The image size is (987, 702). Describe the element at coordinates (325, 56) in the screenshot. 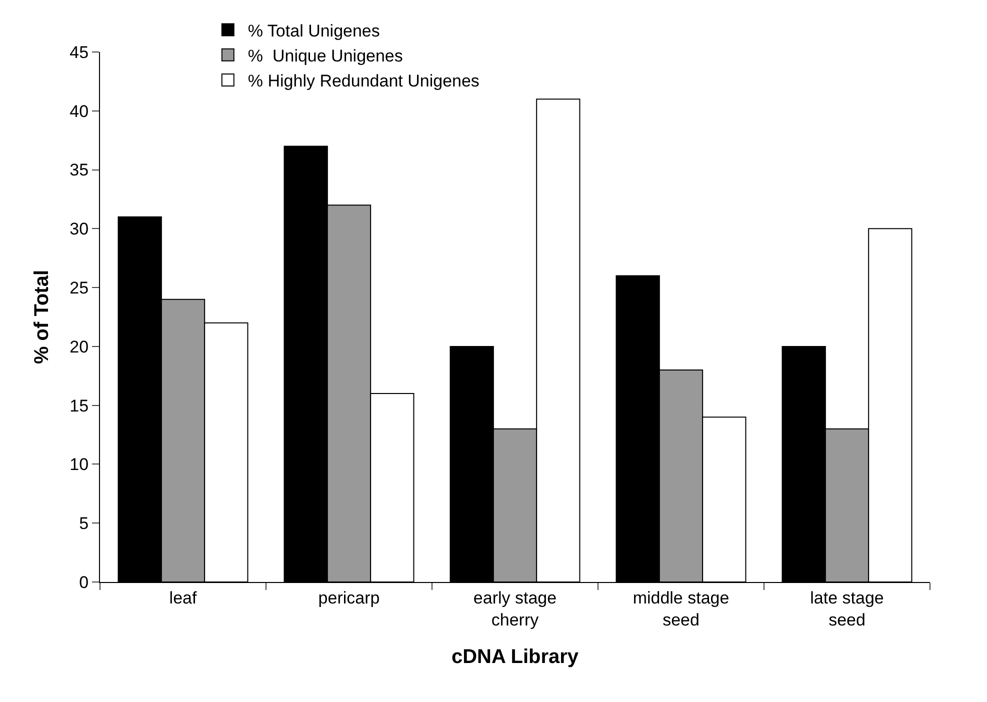

I see `legend-label: % Unique Unigenes` at that location.